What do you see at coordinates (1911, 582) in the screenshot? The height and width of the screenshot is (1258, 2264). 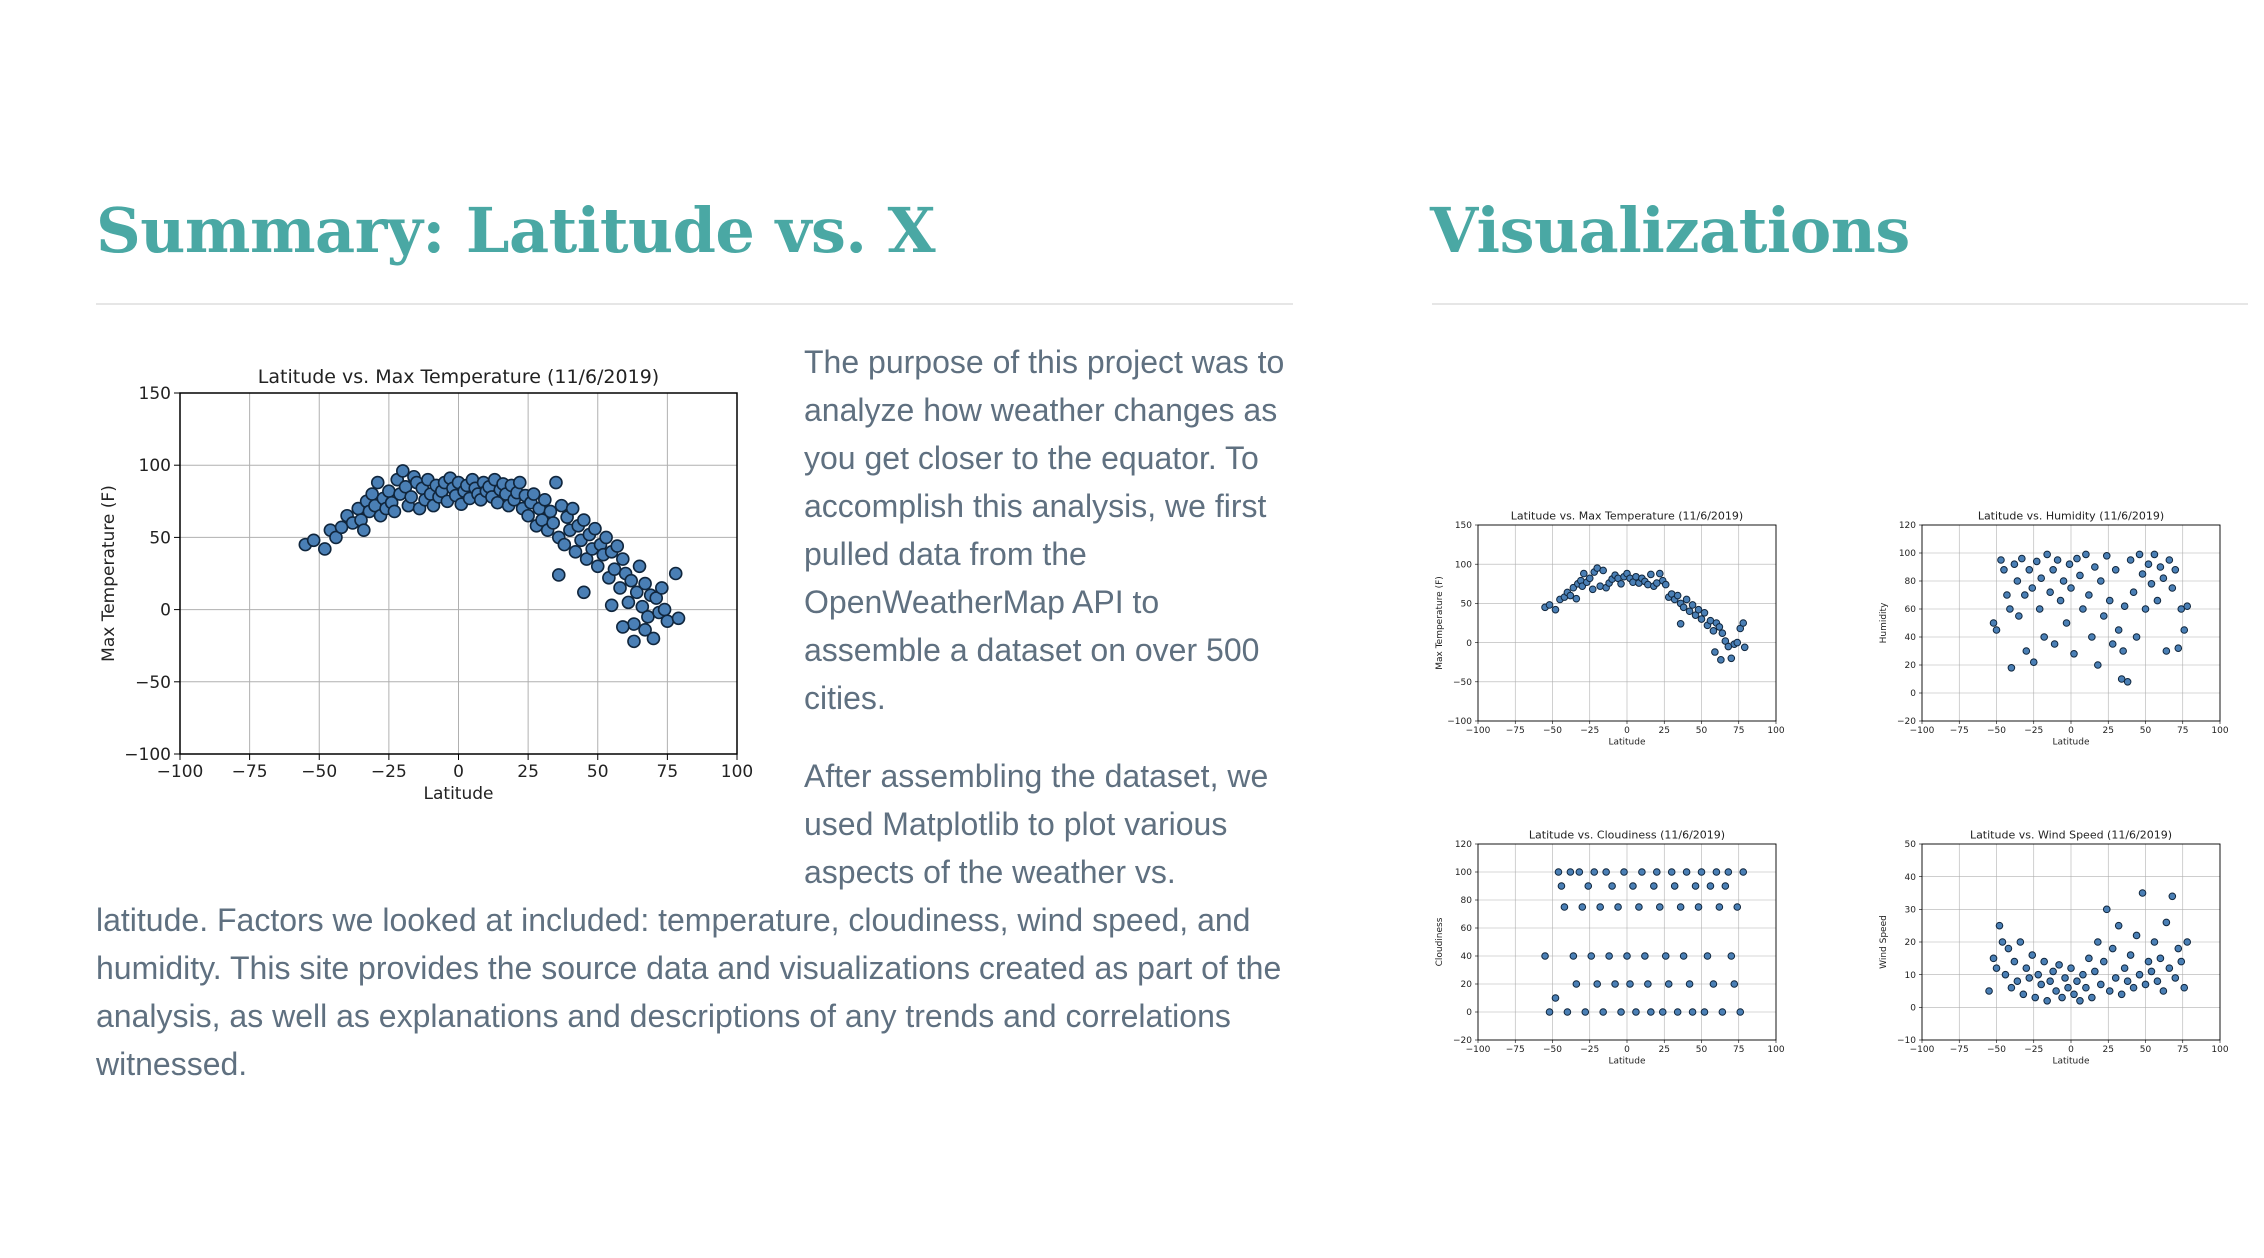 I see `y-tick-label: 80` at bounding box center [1911, 582].